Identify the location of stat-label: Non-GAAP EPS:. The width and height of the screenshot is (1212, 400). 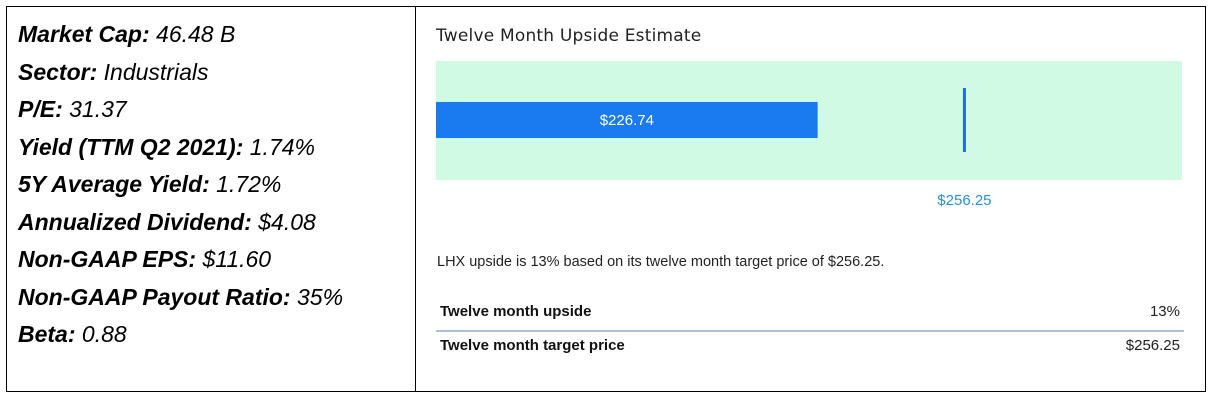
(107, 259).